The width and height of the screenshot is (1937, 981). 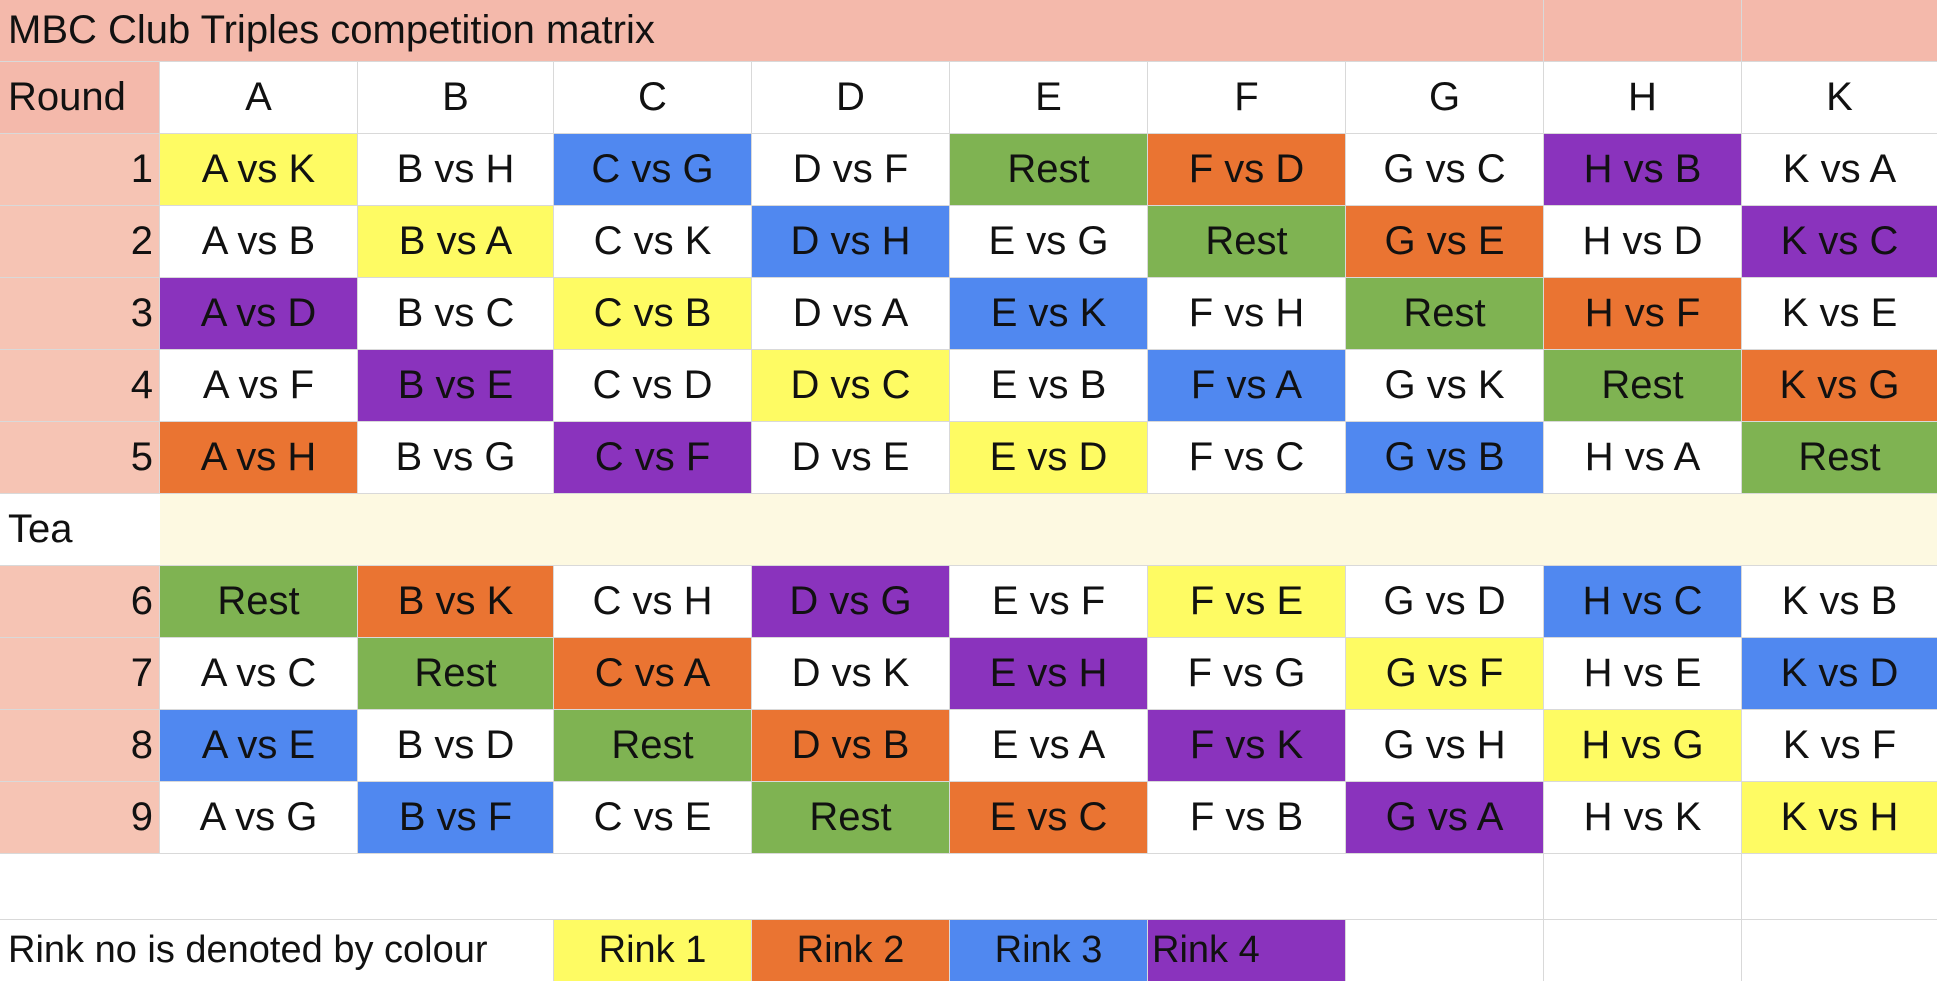 What do you see at coordinates (80, 314) in the screenshot?
I see `round-number: 3` at bounding box center [80, 314].